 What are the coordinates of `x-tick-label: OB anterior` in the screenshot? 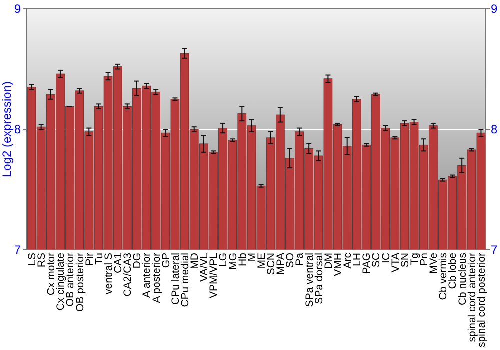 It's located at (70, 279).